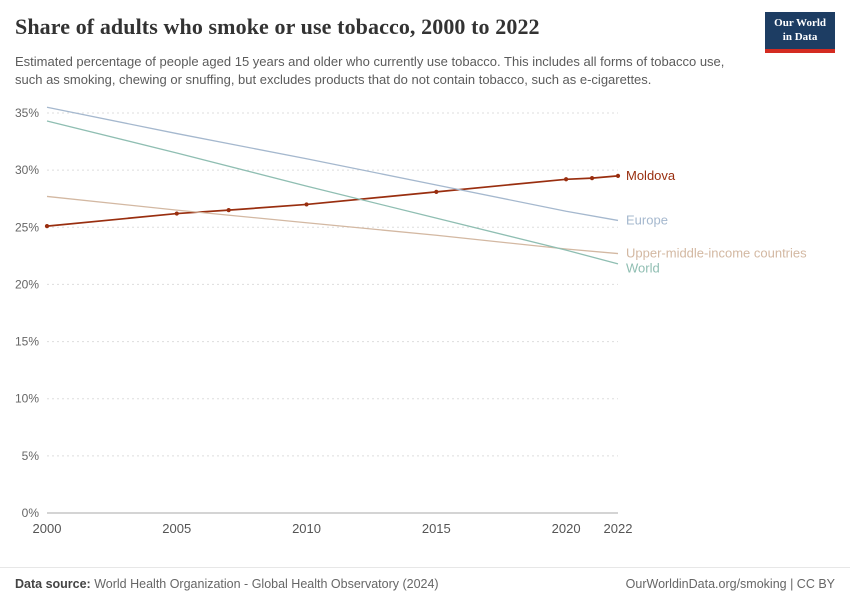  What do you see at coordinates (176, 528) in the screenshot?
I see `x-axis-tick-label: 2005` at bounding box center [176, 528].